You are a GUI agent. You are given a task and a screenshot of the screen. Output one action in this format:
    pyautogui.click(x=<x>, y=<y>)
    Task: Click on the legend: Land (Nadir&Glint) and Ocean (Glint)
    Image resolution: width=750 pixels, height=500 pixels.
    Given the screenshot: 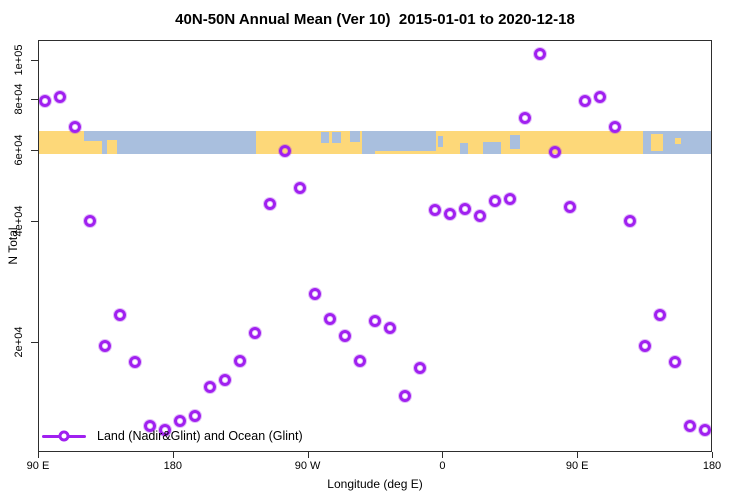 What is the action you would take?
    pyautogui.click(x=172, y=436)
    